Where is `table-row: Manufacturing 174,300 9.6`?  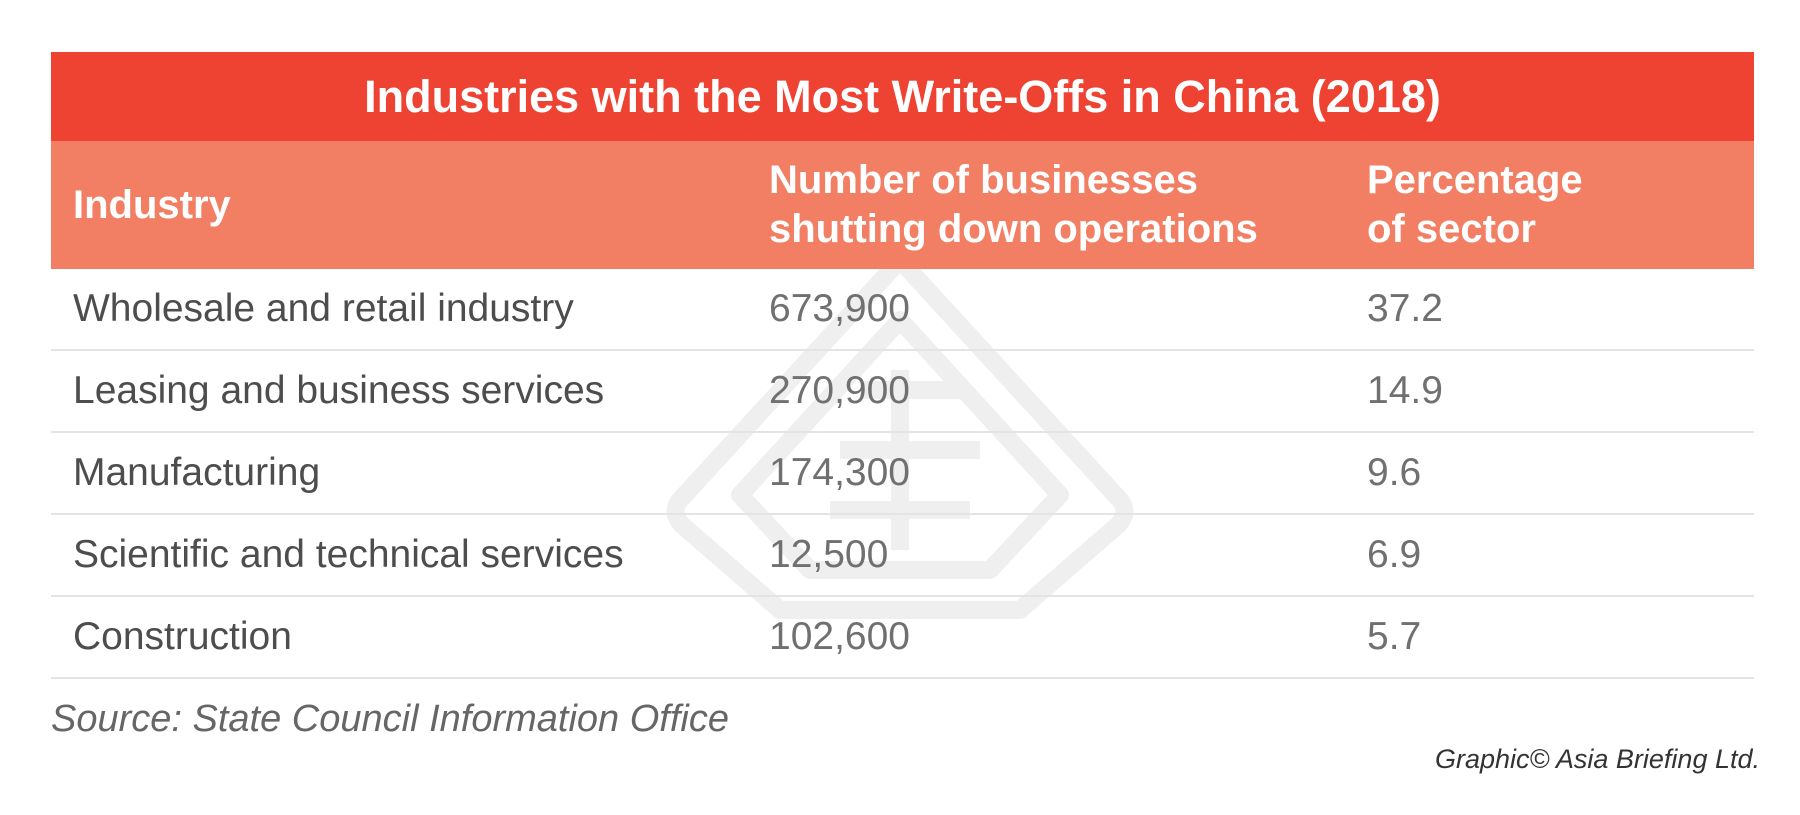
table-row: Manufacturing 174,300 9.6 is located at coordinates (902, 474).